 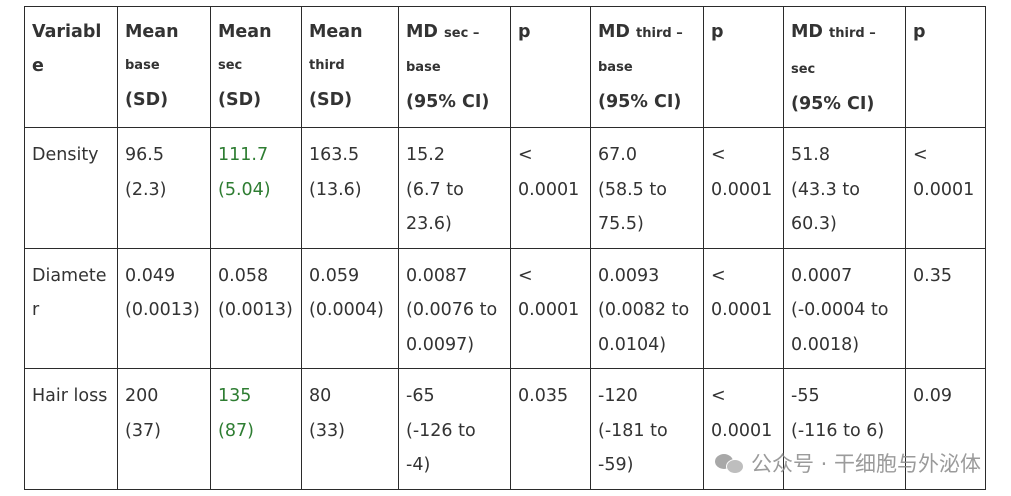 I want to click on cell-md-third-sec: -55 (-116 to 6), so click(x=844, y=429).